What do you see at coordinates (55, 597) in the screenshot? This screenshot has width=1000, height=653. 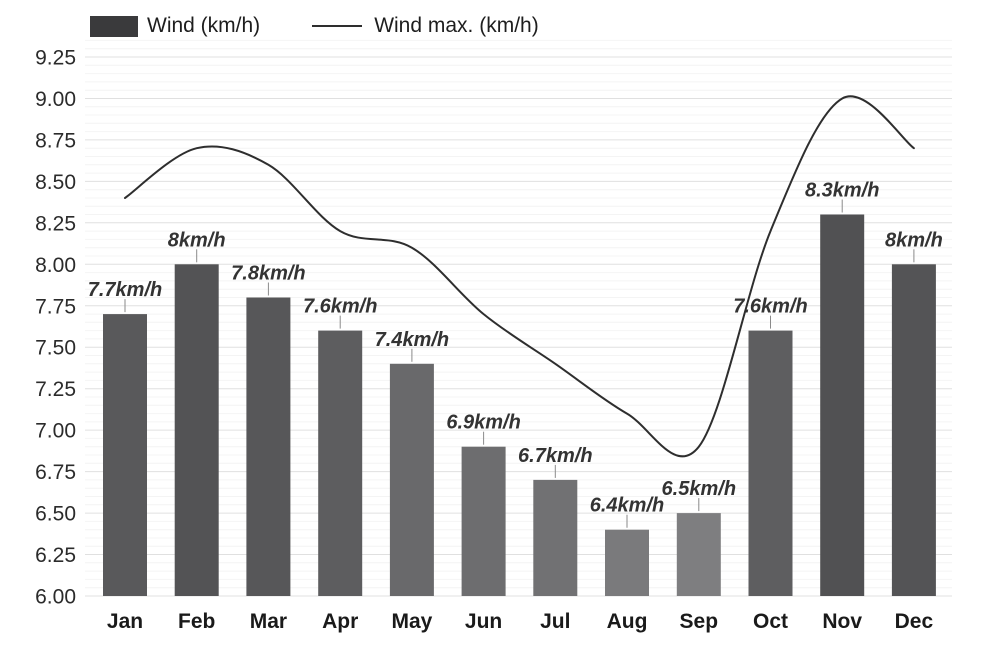 I see `y-tick-label: 6.00` at bounding box center [55, 597].